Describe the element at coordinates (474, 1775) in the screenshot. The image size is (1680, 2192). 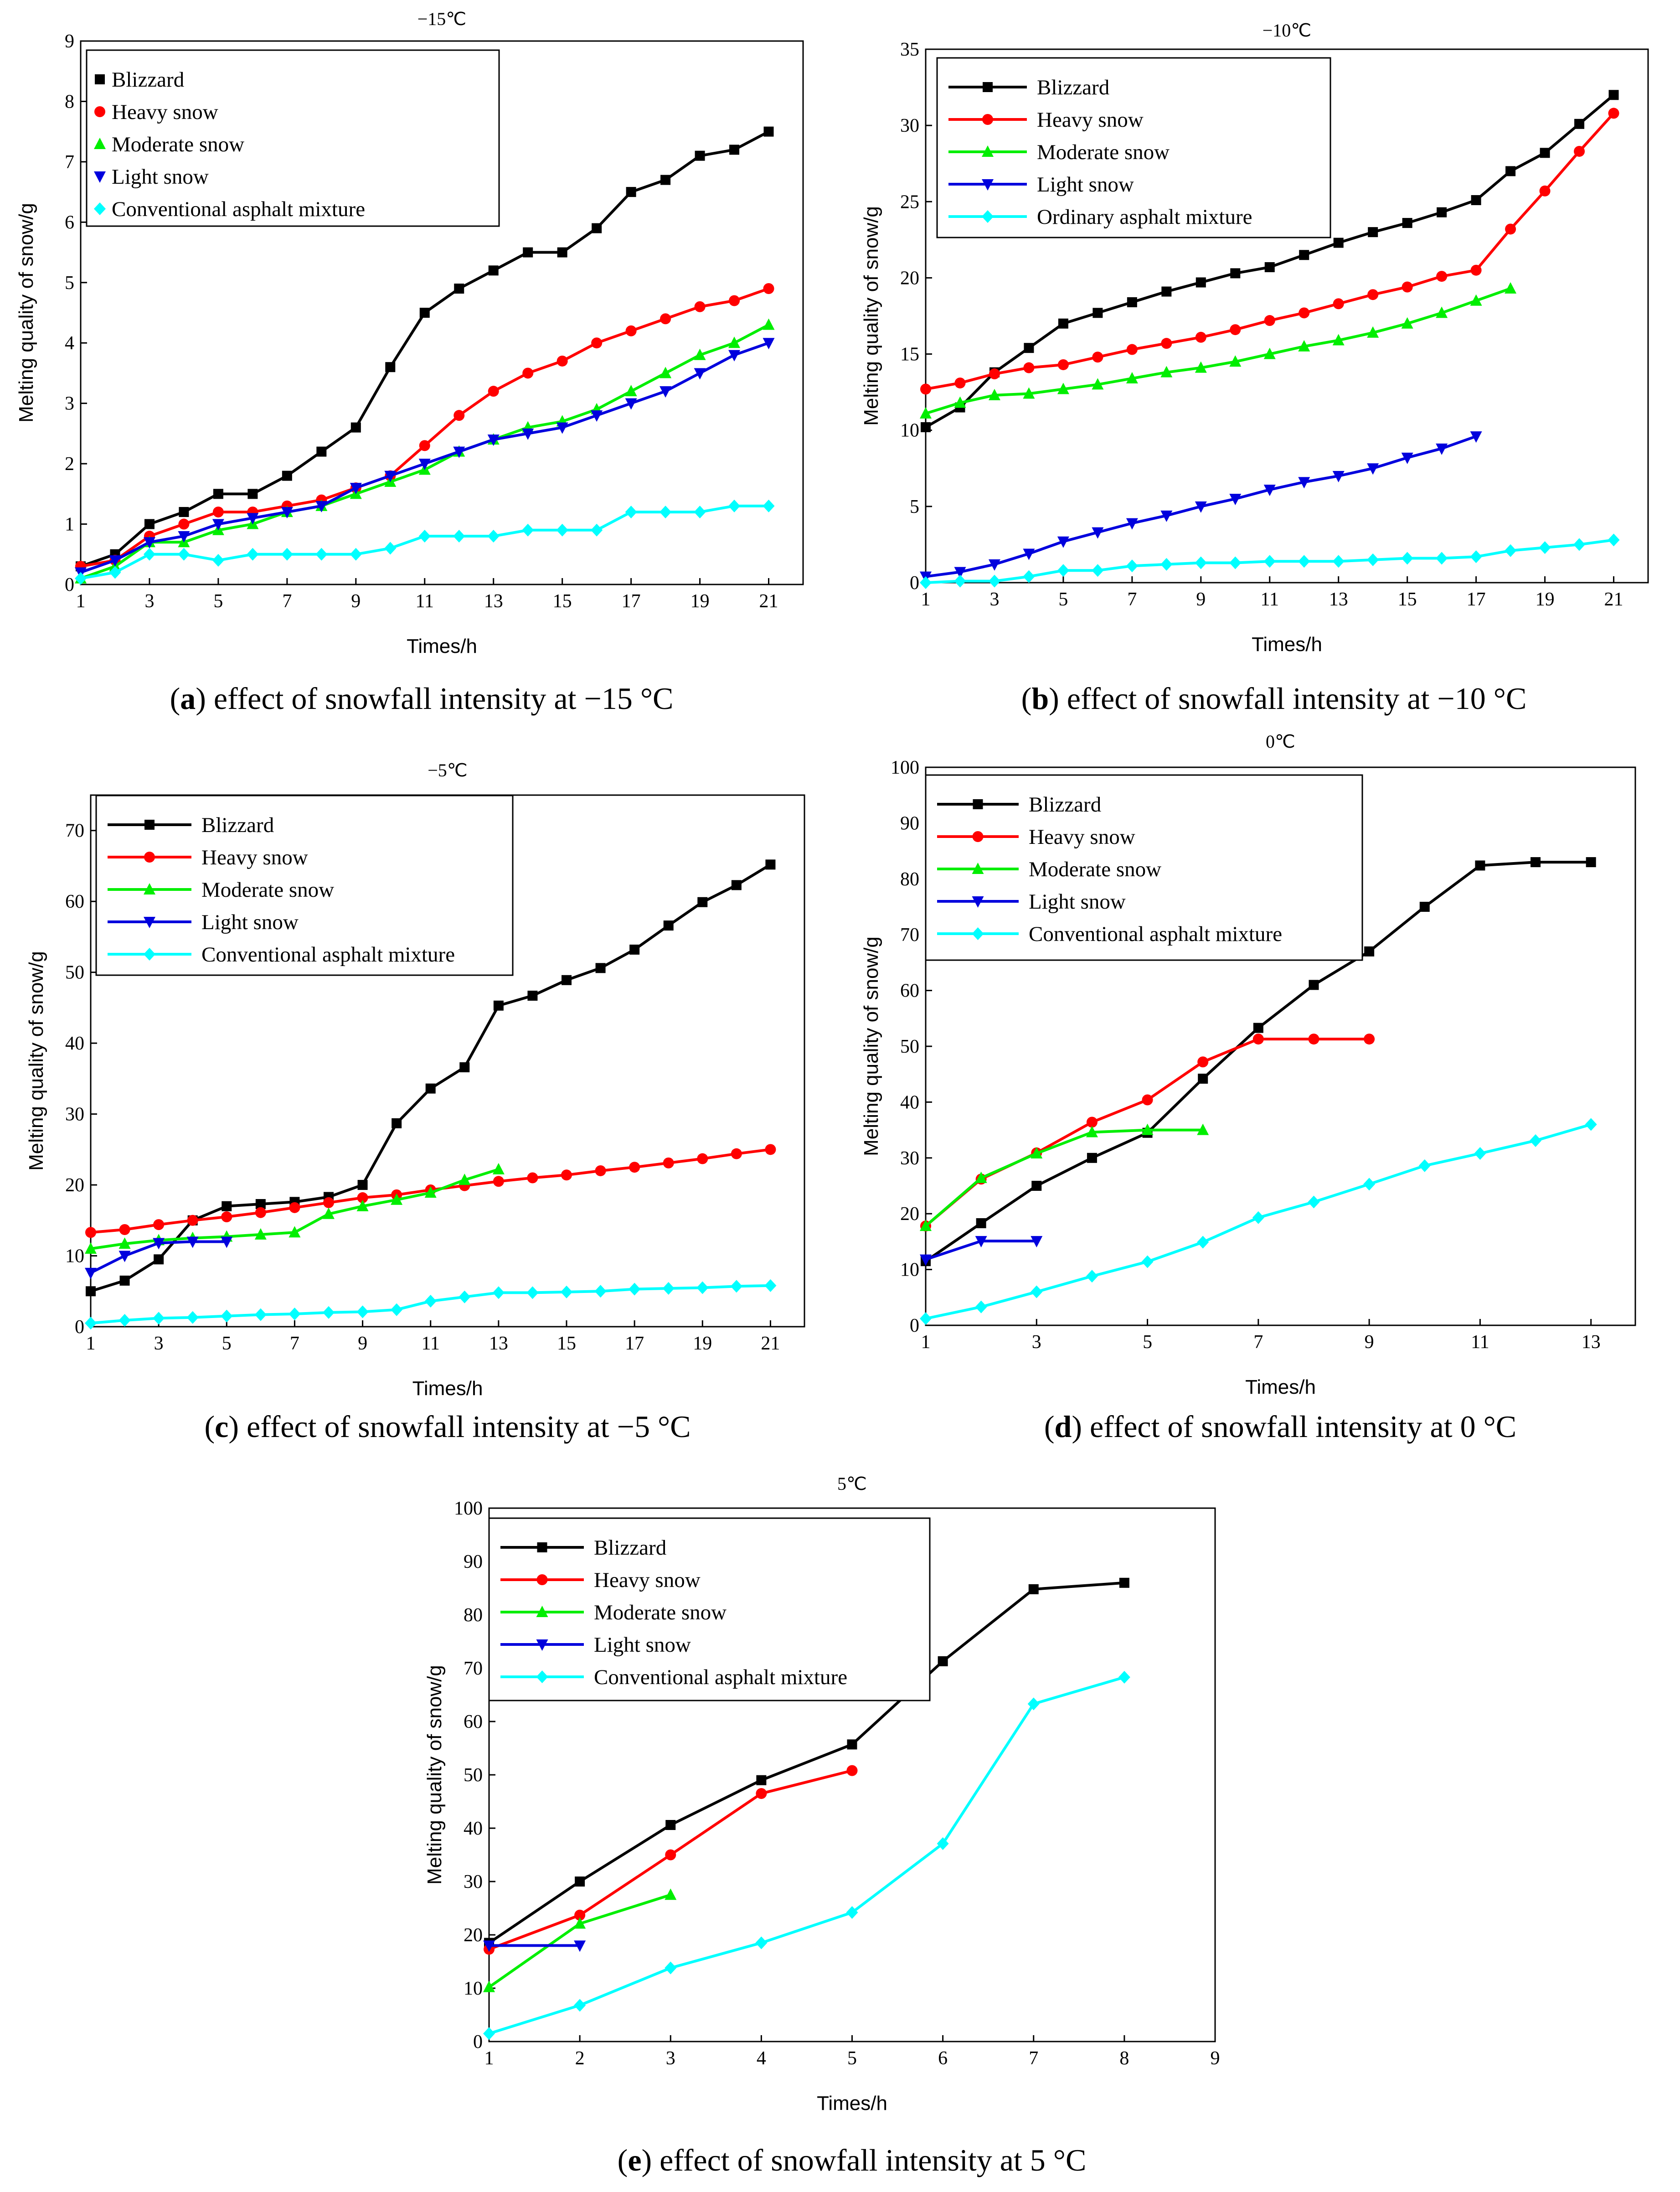
I see `y-tick-label-e: 50` at that location.